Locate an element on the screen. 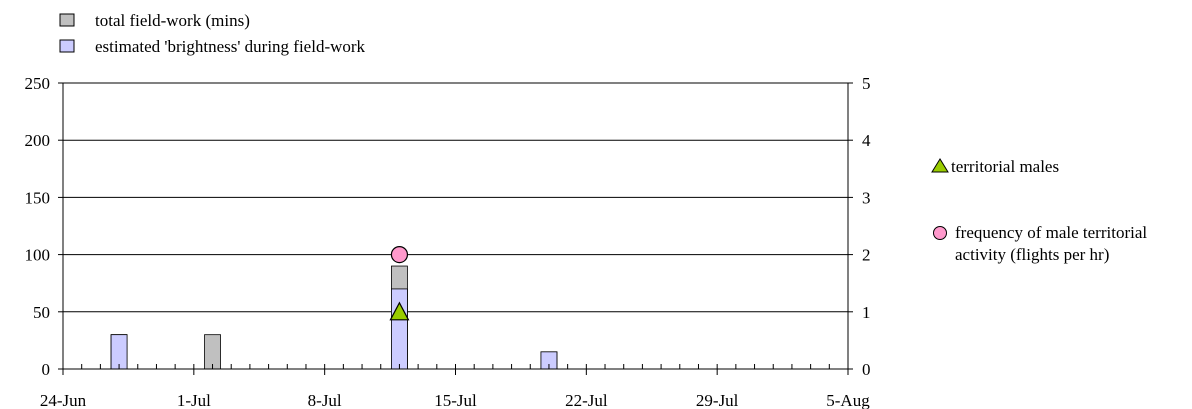 The height and width of the screenshot is (409, 1192). y-right-tick-label: 5 is located at coordinates (866, 83).